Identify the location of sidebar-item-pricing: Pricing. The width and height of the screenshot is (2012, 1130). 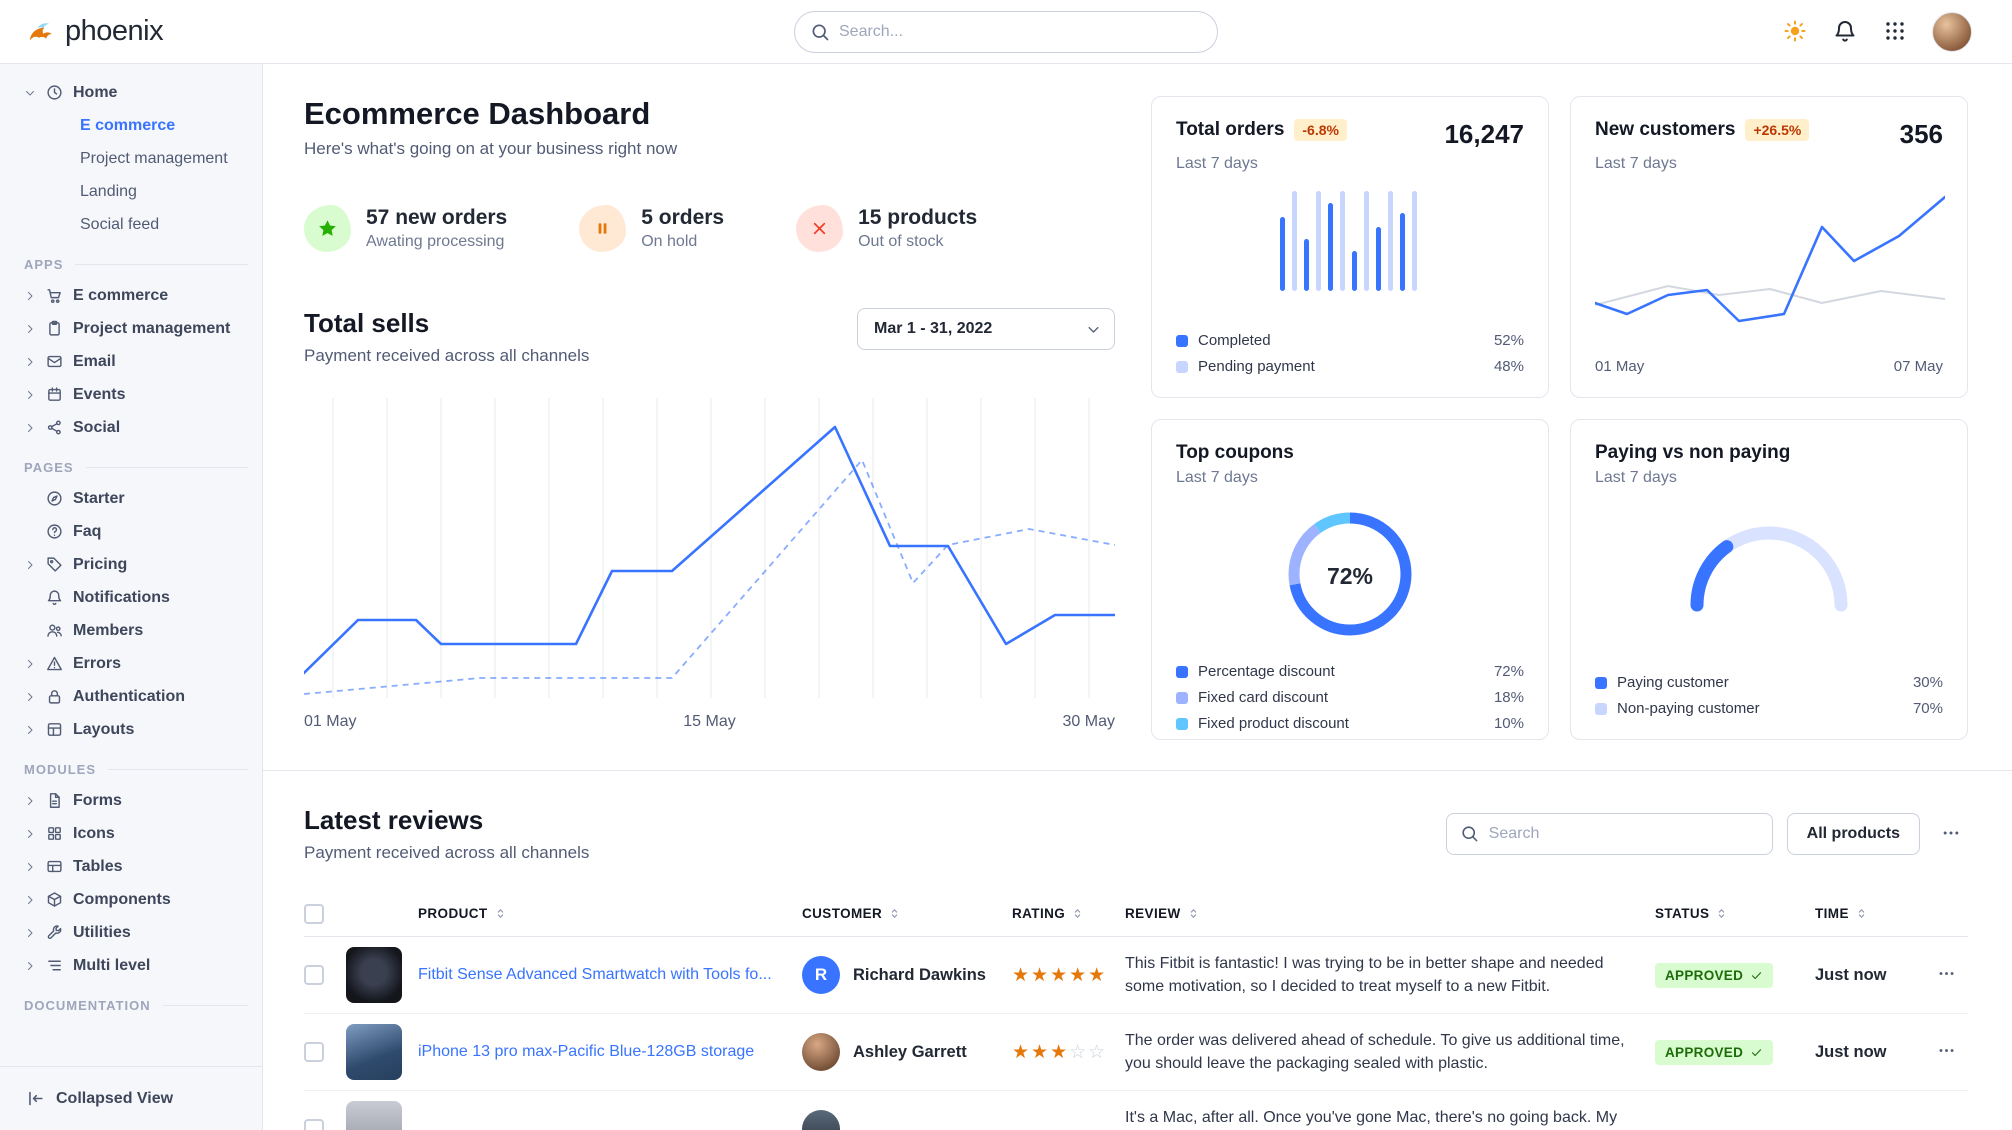
(131, 564).